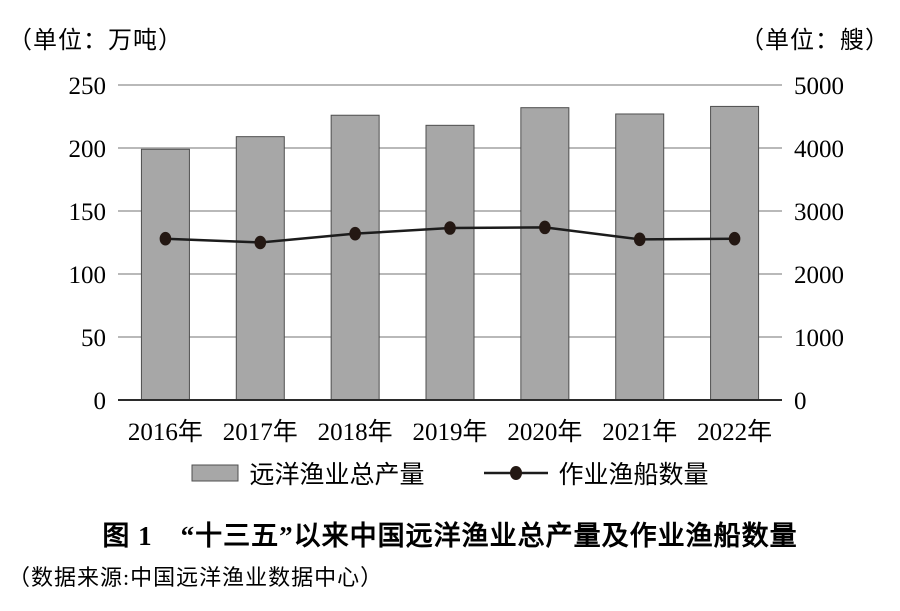 The height and width of the screenshot is (611, 900). What do you see at coordinates (734, 238) in the screenshot?
I see `line-marker-2022年` at bounding box center [734, 238].